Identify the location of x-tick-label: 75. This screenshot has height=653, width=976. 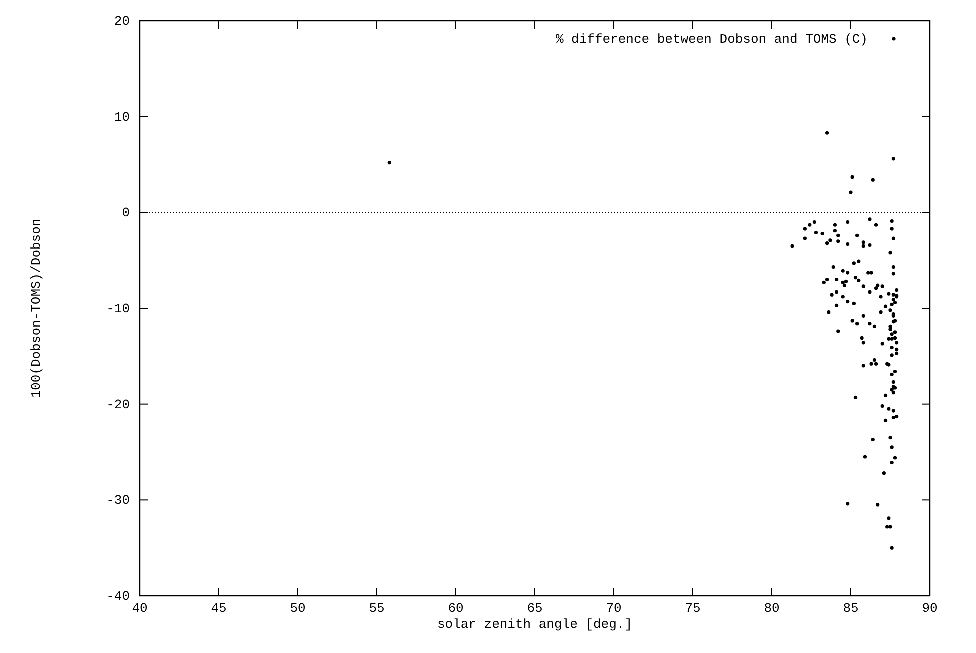
(693, 608).